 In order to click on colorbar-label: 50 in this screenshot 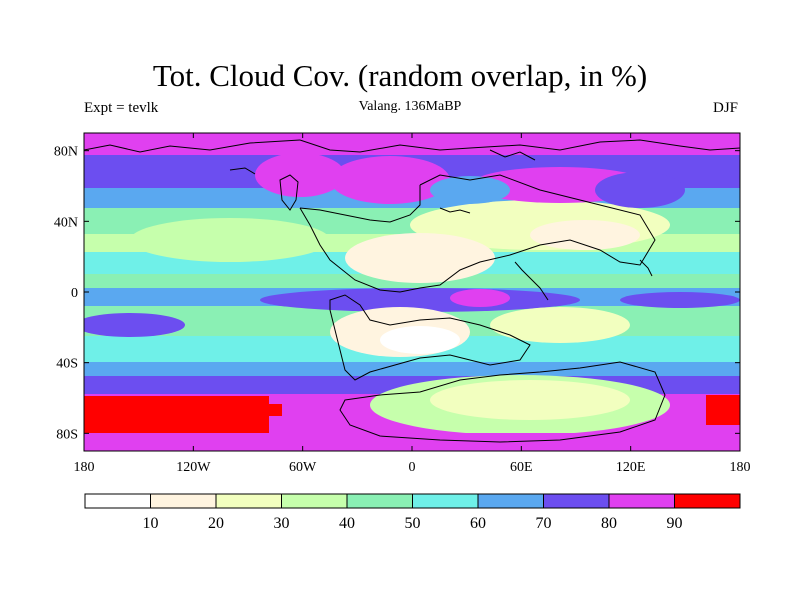, I will do `click(413, 523)`.